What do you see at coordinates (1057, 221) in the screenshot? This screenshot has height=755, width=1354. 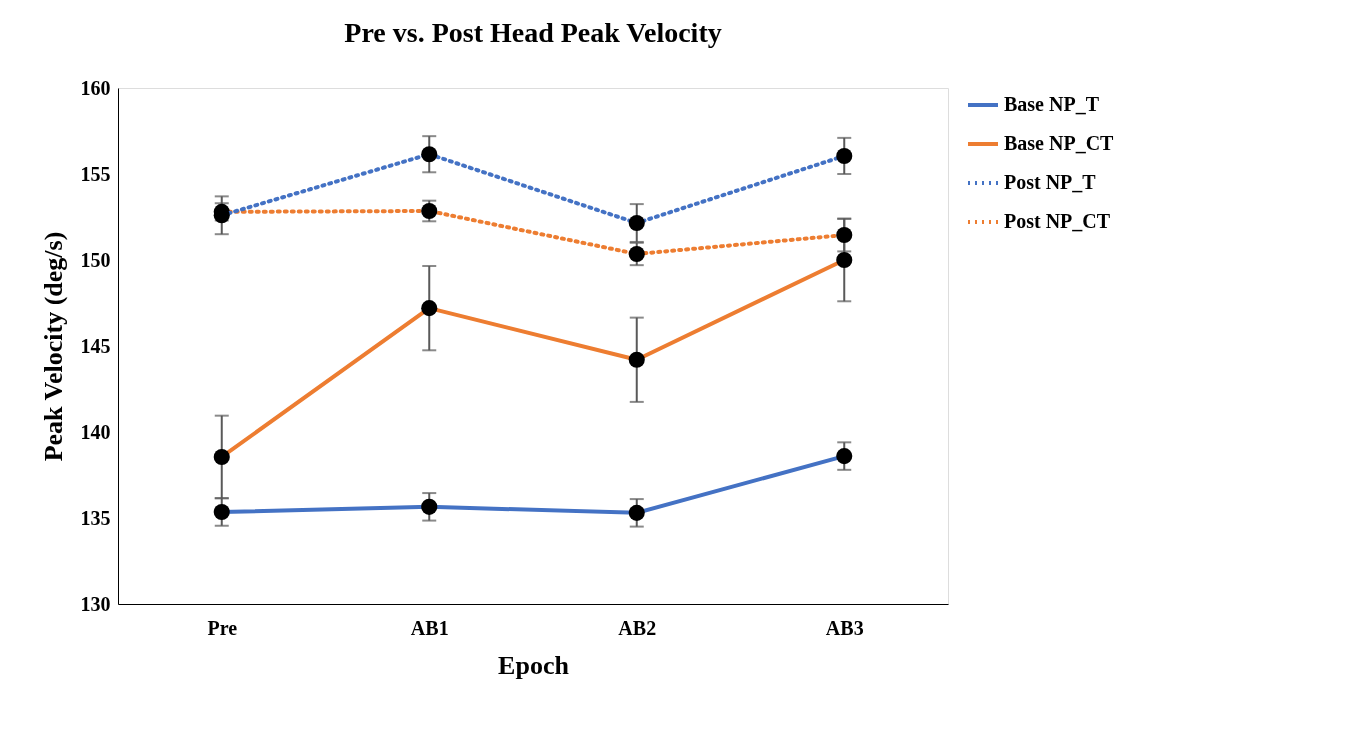 I see `legend-label: Post NP_CT` at bounding box center [1057, 221].